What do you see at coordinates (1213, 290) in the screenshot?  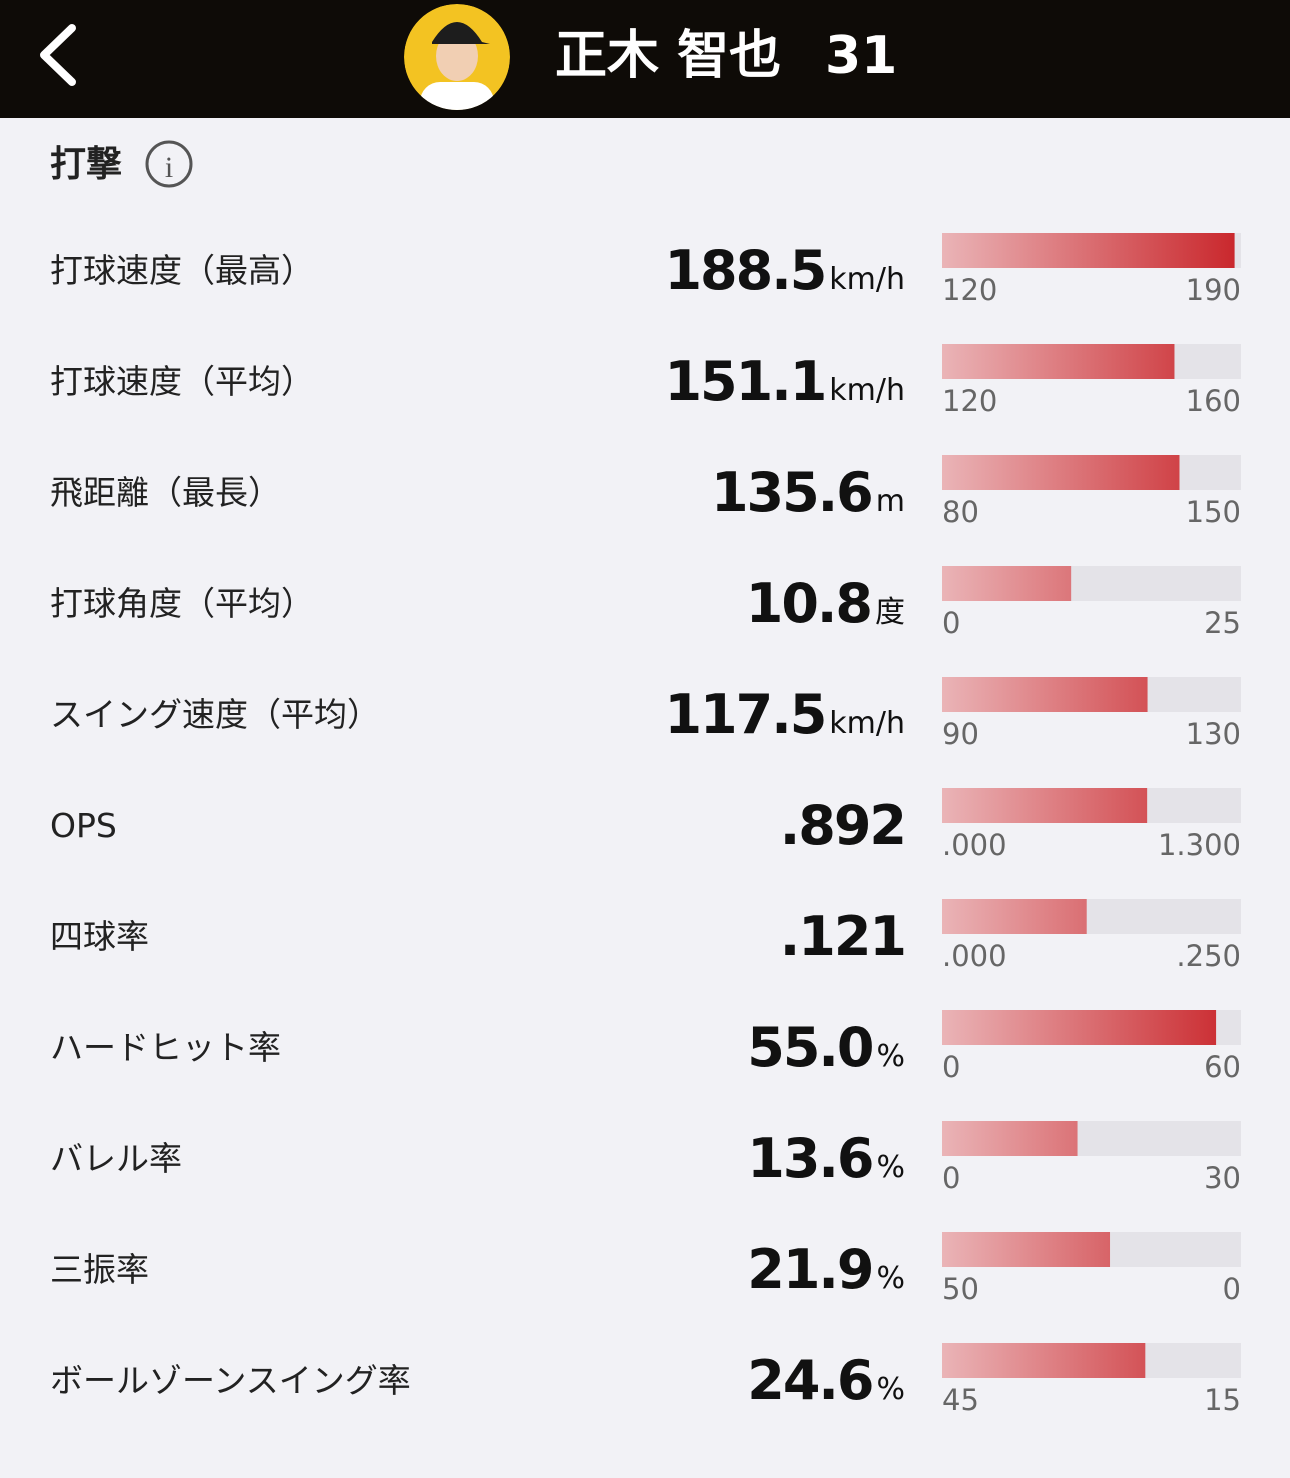 I see `bar-max-label: 190` at bounding box center [1213, 290].